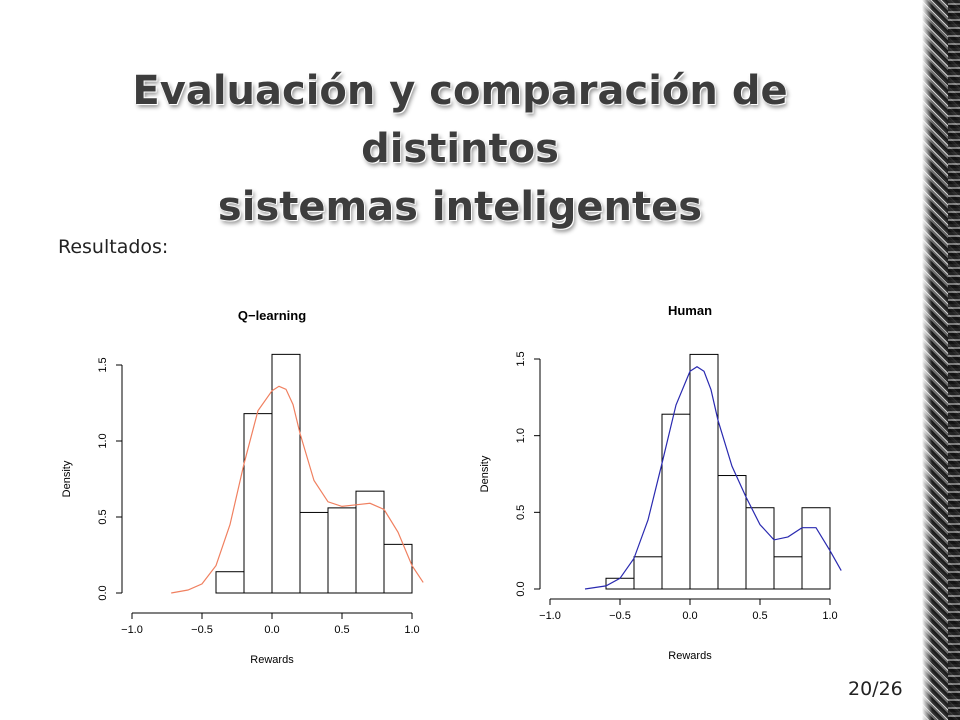 This screenshot has width=960, height=720. Describe the element at coordinates (460, 120) in the screenshot. I see `slide-title-line-1: Evaluación y comparación de distintos` at that location.